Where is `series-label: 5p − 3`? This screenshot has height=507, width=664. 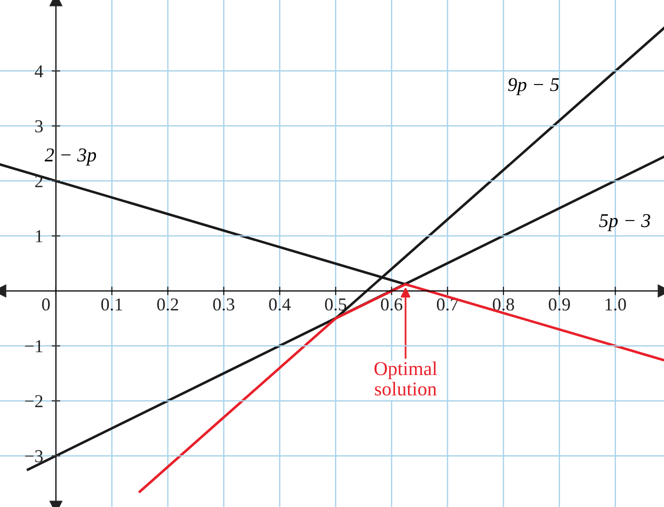
series-label: 5p − 3 is located at coordinates (624, 223).